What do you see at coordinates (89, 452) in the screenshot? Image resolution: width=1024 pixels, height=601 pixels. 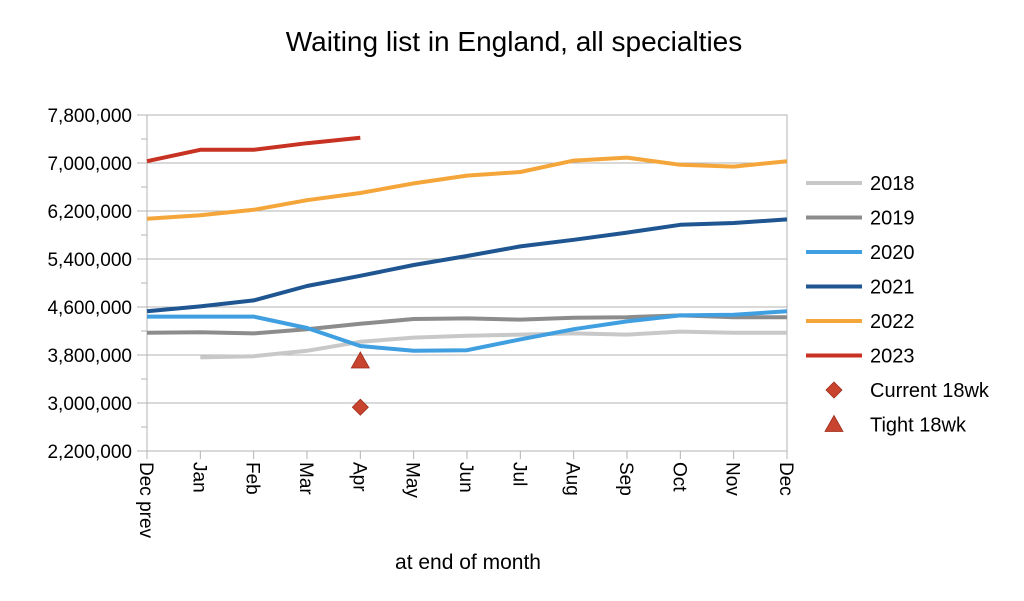 I see `y-tick-label: 2,200,000` at bounding box center [89, 452].